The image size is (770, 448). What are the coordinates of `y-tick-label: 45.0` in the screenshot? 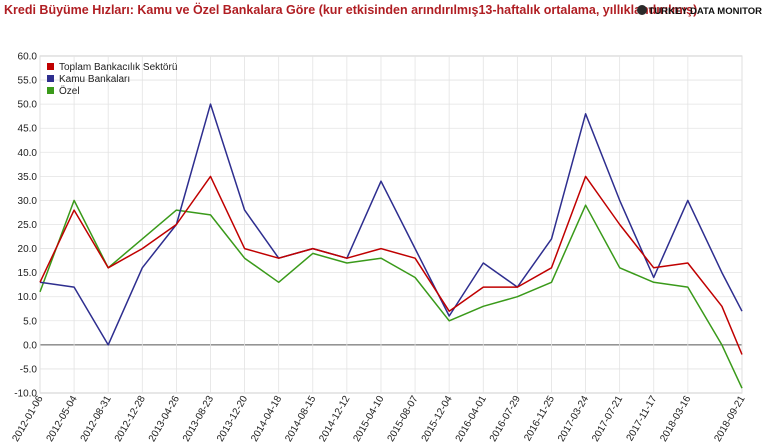 It's located at (28, 129).